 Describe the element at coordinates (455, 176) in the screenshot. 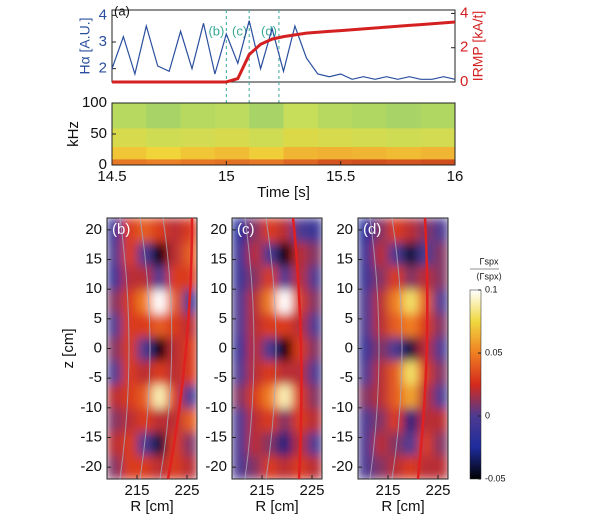

I see `x-tick-label: 16` at that location.